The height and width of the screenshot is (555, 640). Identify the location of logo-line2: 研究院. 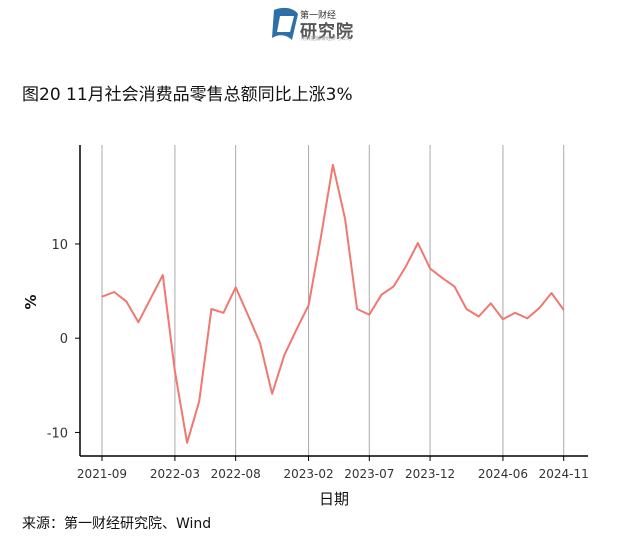
(327, 32).